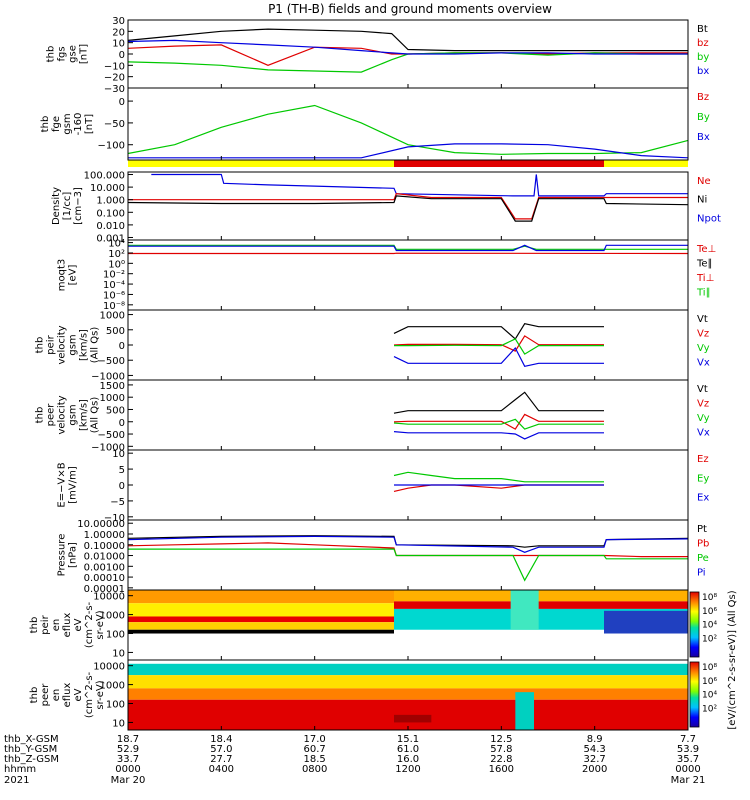 The width and height of the screenshot is (750, 800). What do you see at coordinates (107, 188) in the screenshot?
I see `y-tick-label: 10.000` at bounding box center [107, 188].